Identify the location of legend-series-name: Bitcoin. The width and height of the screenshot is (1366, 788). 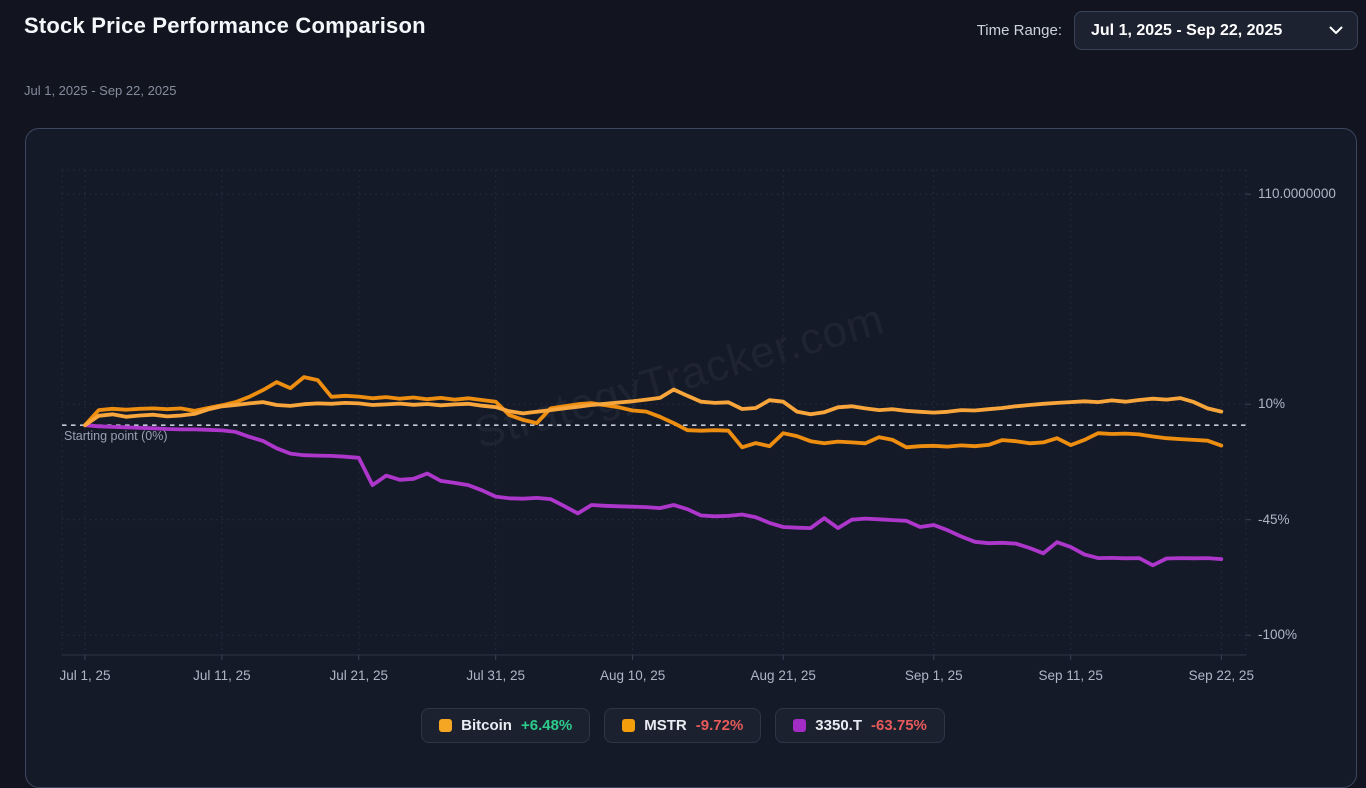
(486, 725).